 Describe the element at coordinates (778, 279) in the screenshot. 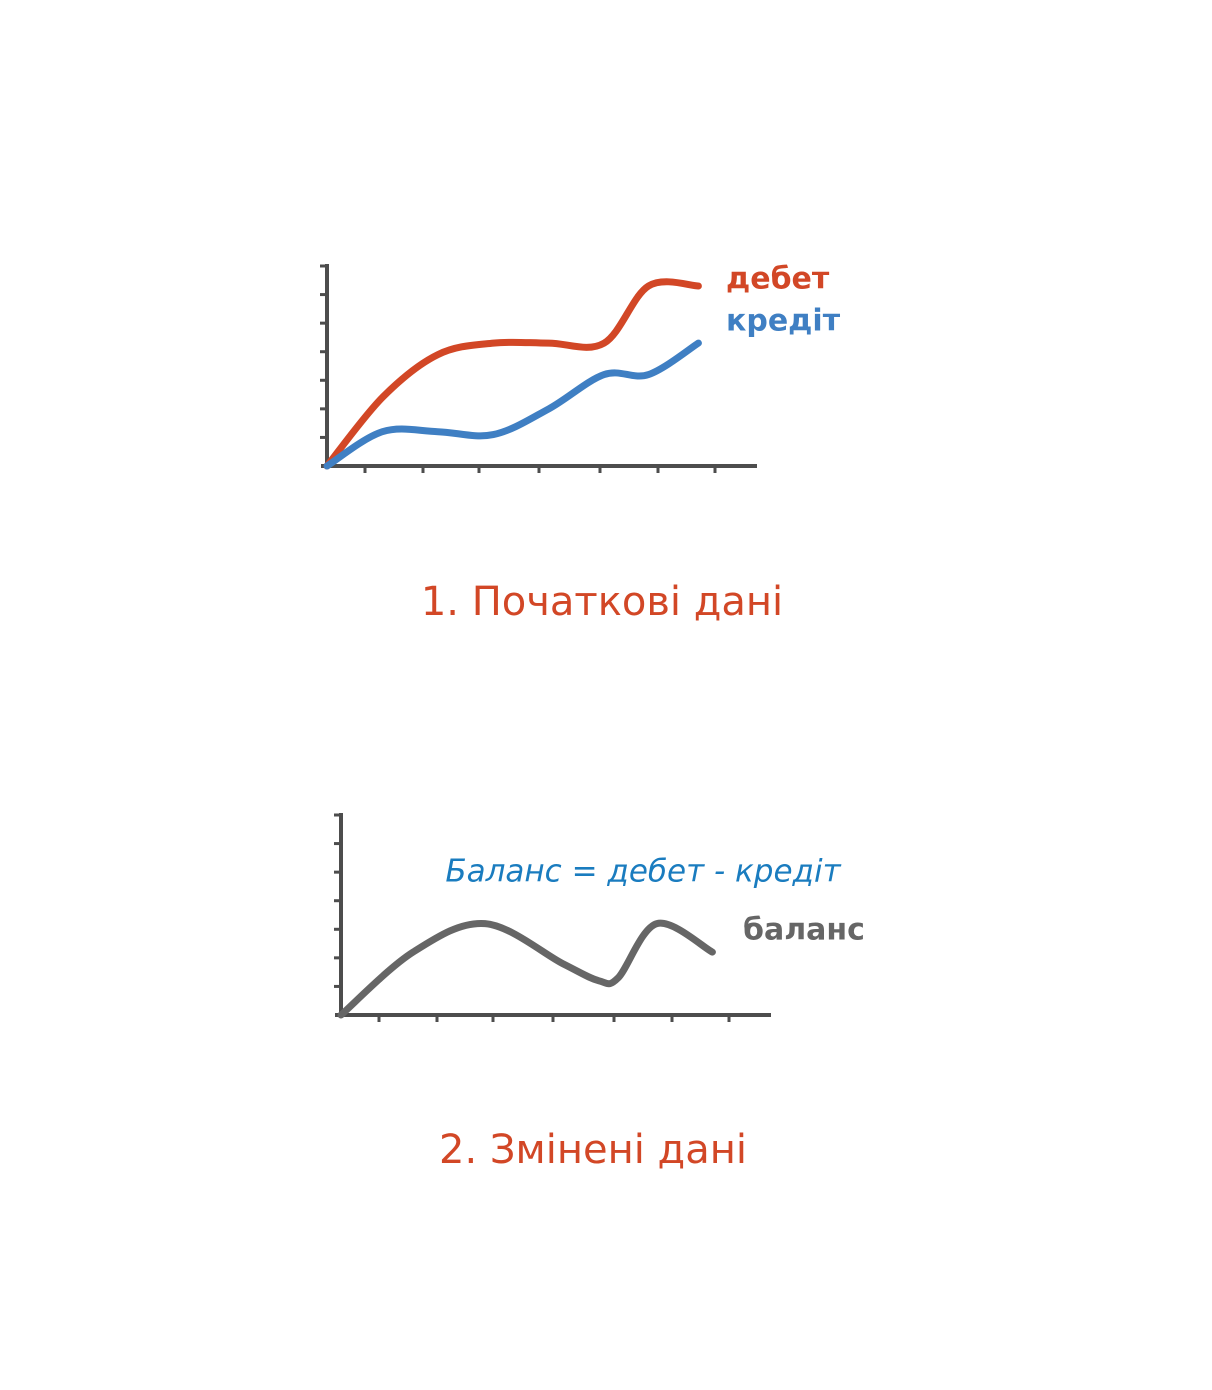

I see `series-label-1: дебет` at that location.